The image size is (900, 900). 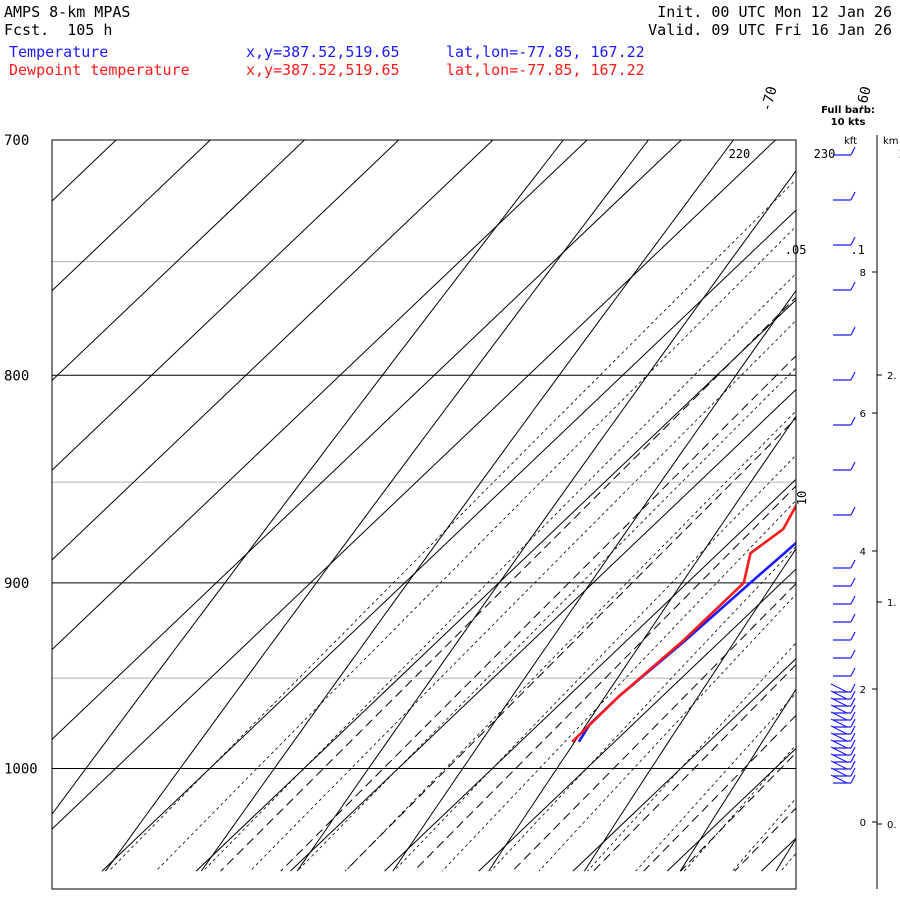 What do you see at coordinates (774, 12) in the screenshot?
I see `init-time: Init. 00 UTC Mon 12 Jan 26` at bounding box center [774, 12].